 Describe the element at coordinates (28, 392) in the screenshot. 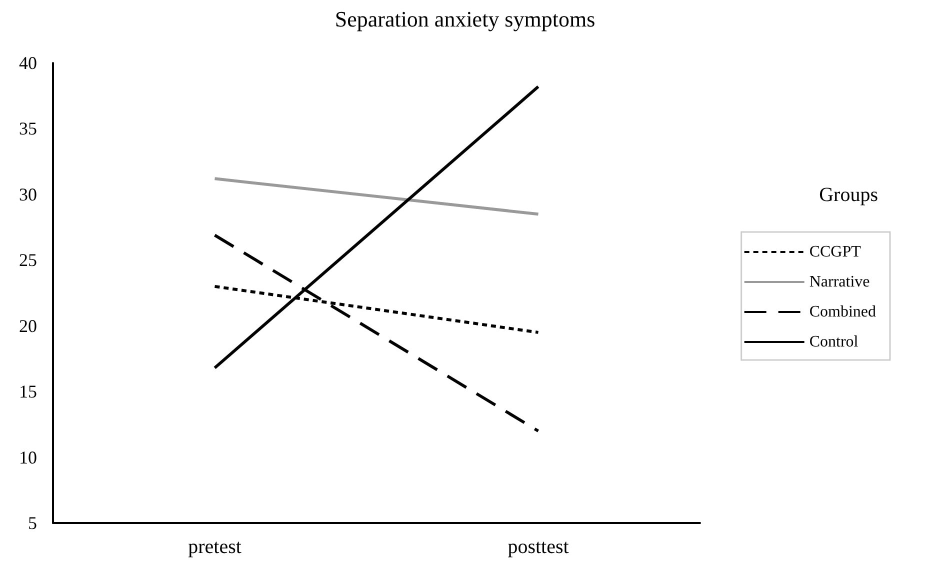

I see `y-tick-label: 15` at that location.